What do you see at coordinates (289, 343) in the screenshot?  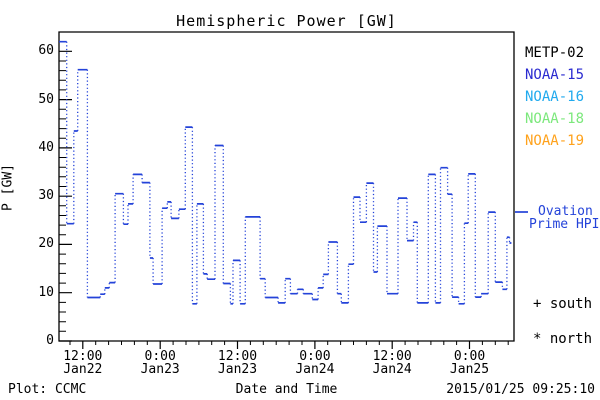 I see `x-axis-minor-ticks` at bounding box center [289, 343].